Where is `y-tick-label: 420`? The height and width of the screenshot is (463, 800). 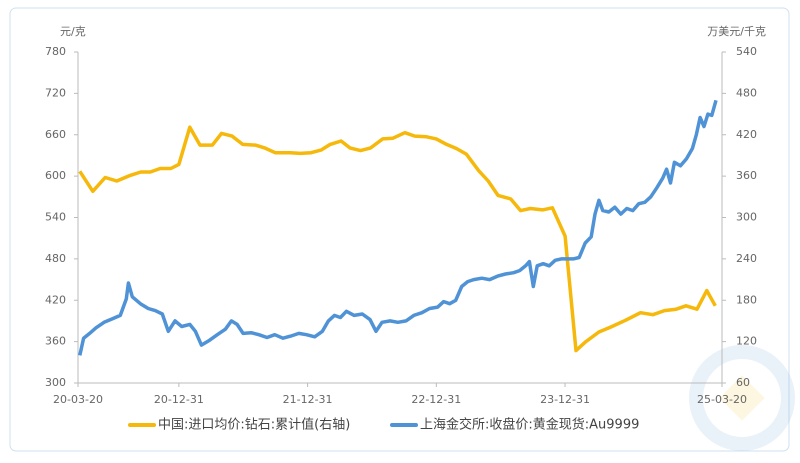
y-tick-label: 420 is located at coordinates (55, 299).